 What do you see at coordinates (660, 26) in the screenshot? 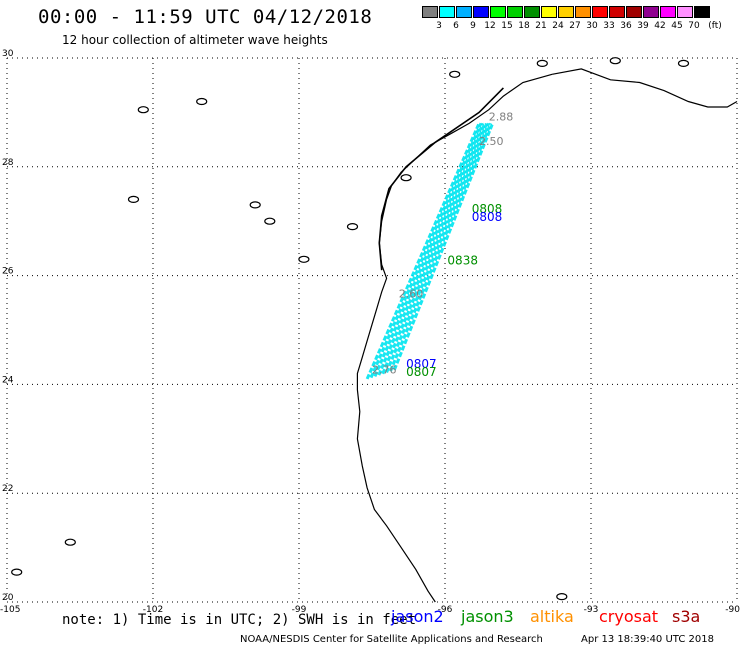
I see `colorbar-label: 42` at bounding box center [660, 26].